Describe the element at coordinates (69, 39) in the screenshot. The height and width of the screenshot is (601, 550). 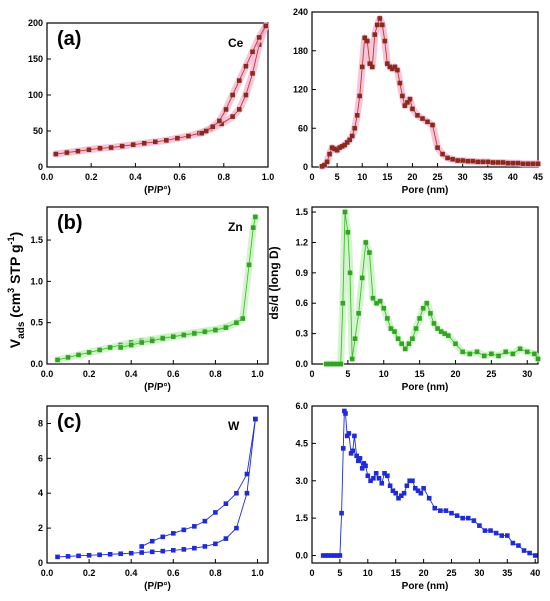
I see `panel-label: (a)` at that location.